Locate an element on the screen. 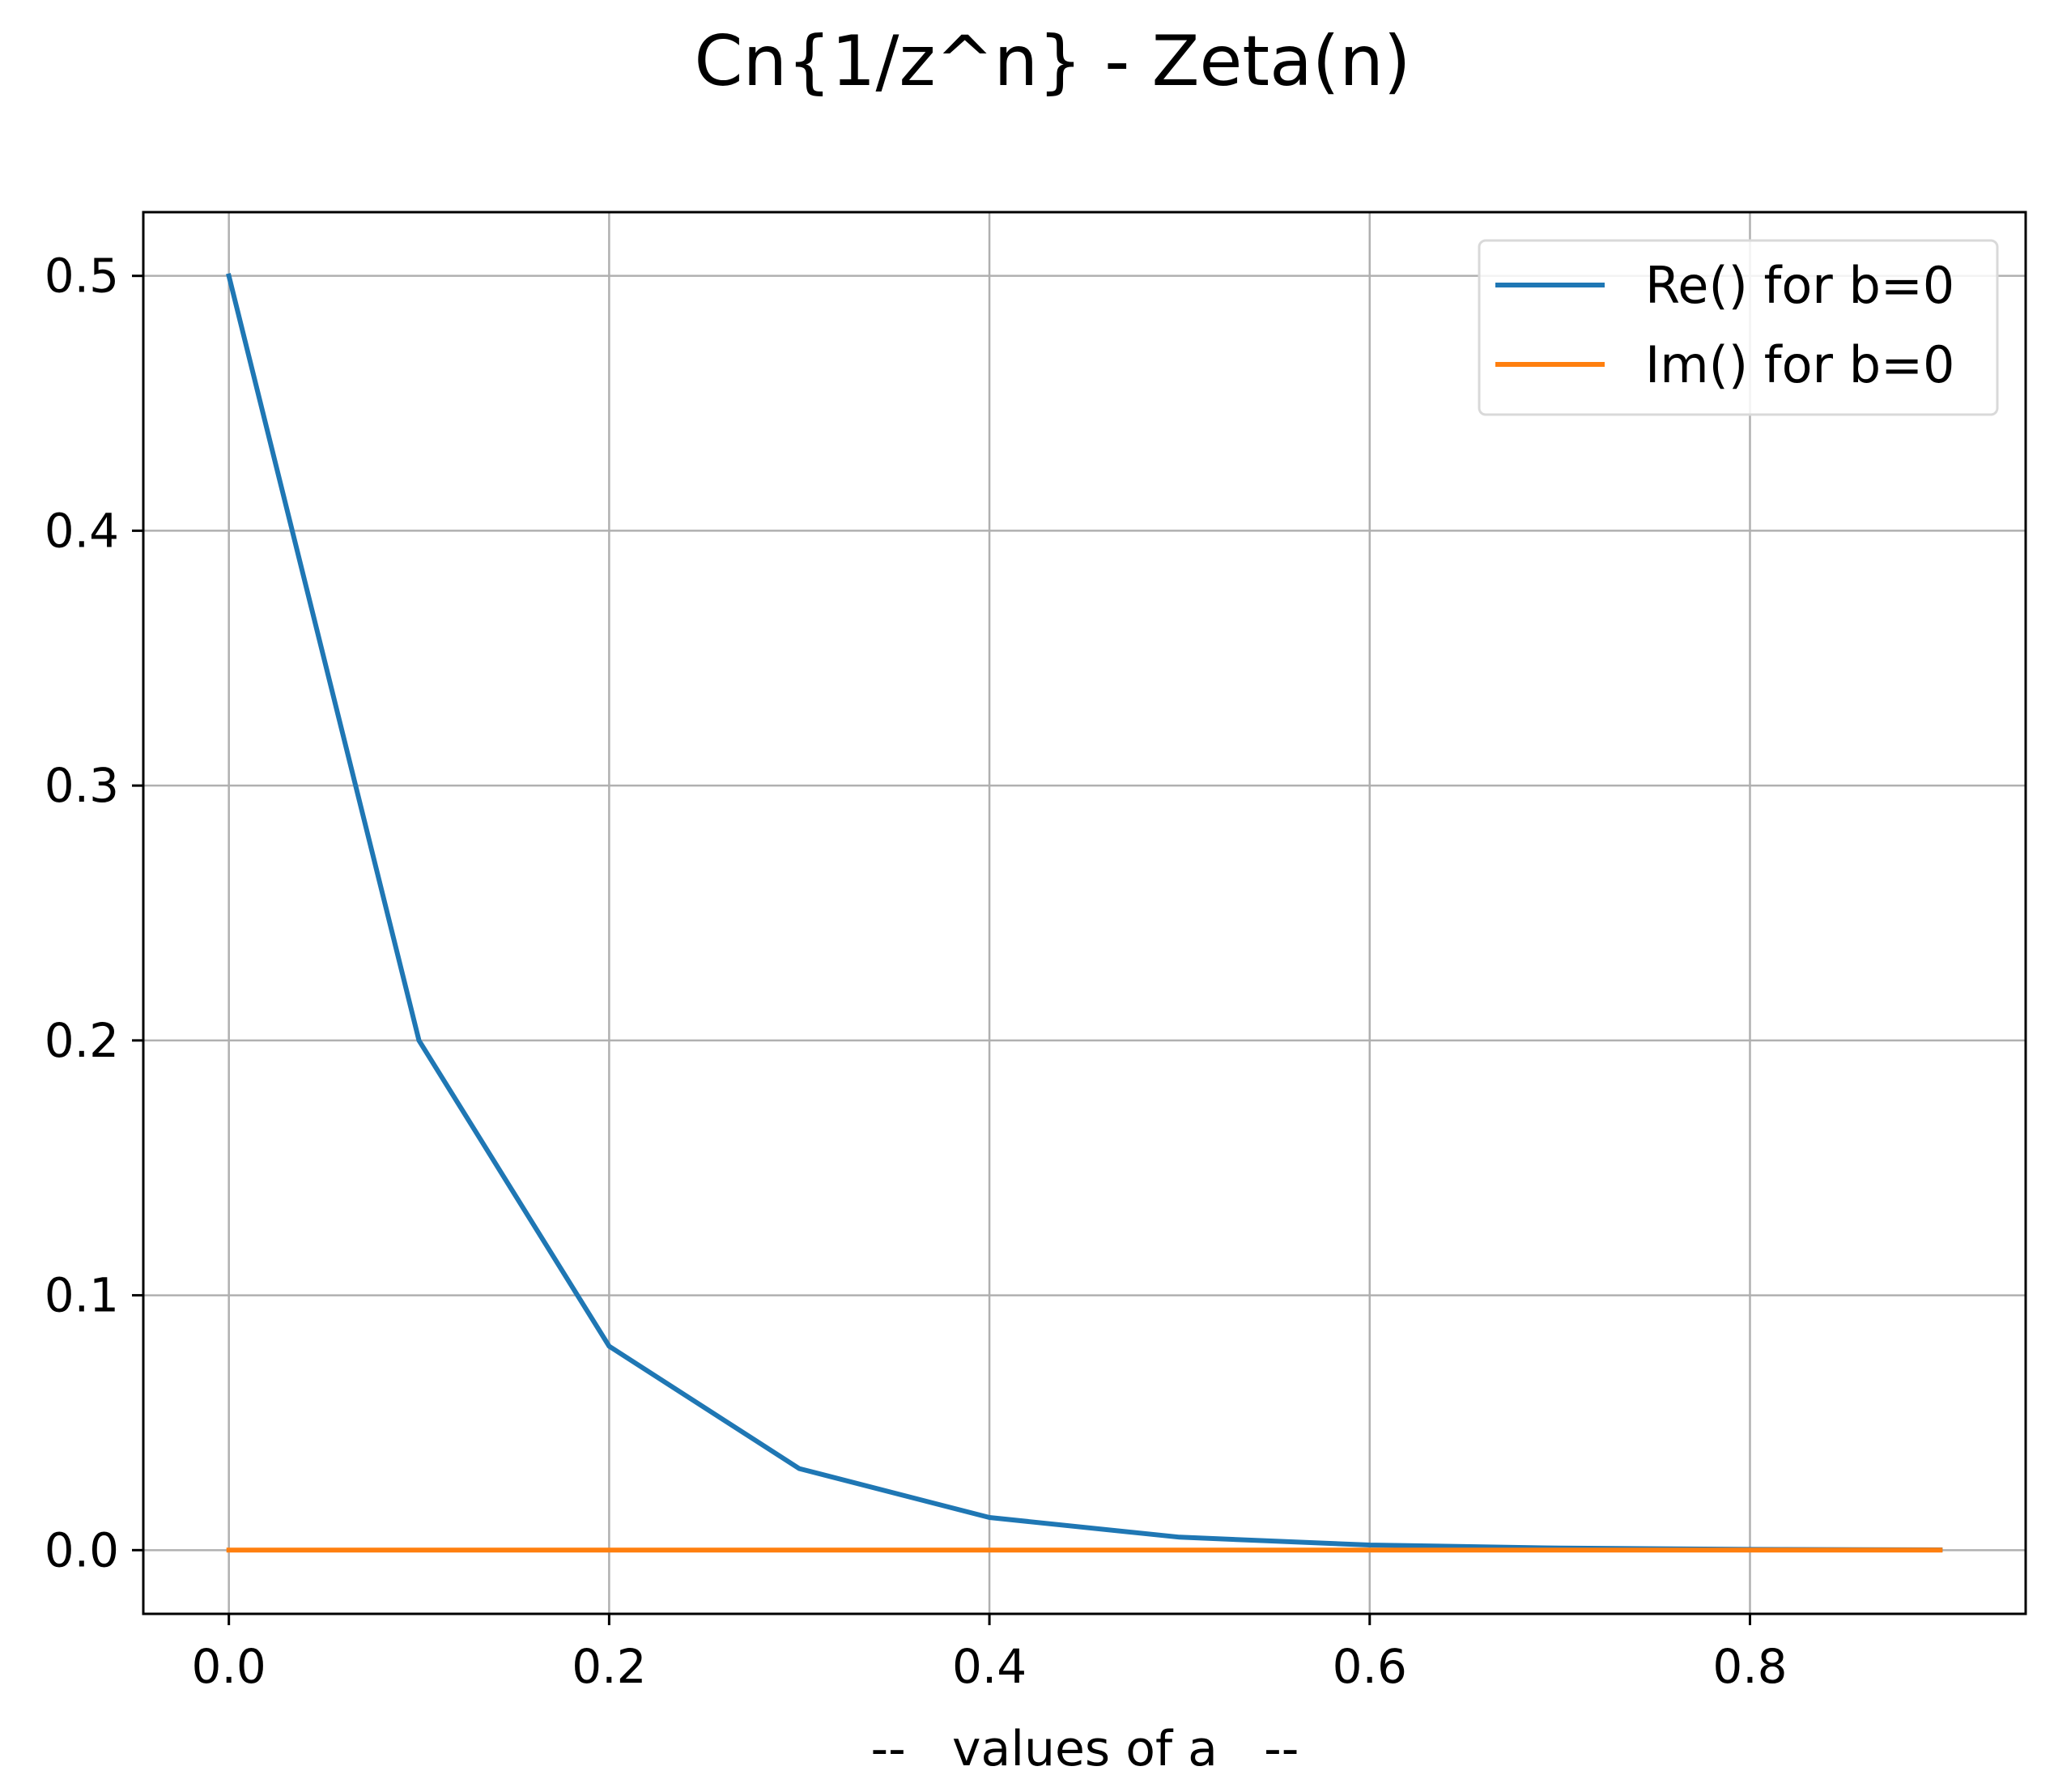 This screenshot has height=1792, width=2054. legend-box is located at coordinates (1738, 328).